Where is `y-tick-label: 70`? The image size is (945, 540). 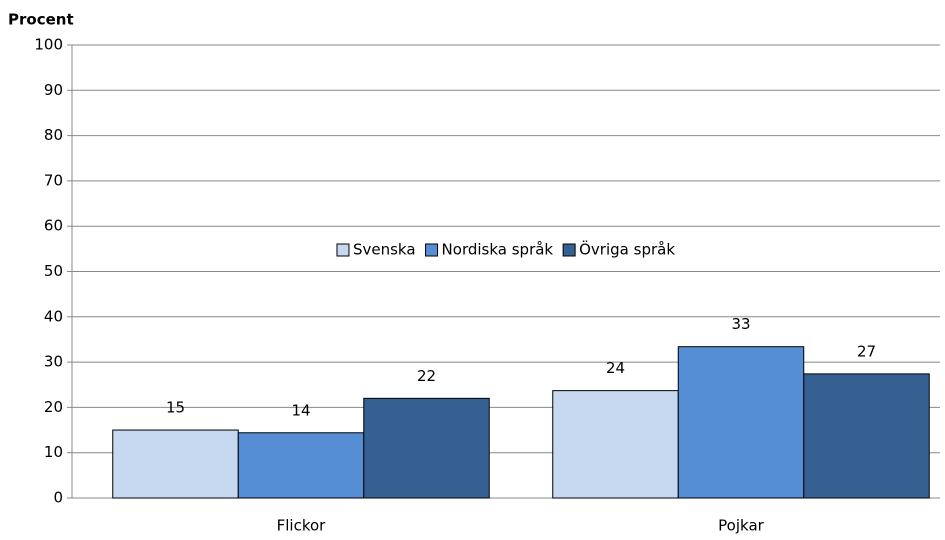
y-tick-label: 70 is located at coordinates (53, 180).